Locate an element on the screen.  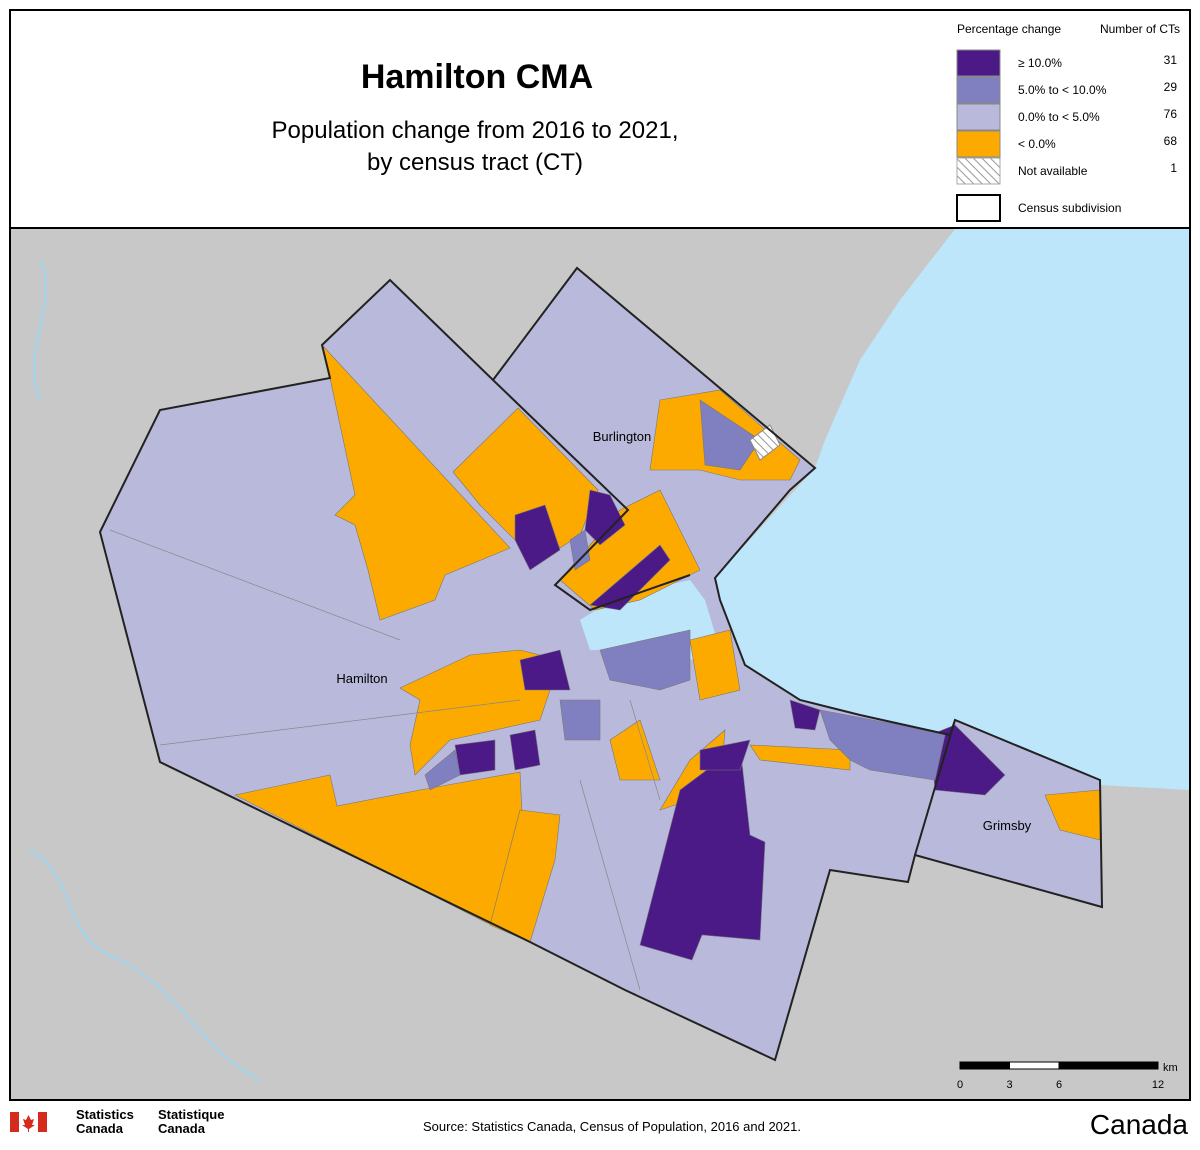
scale-label: 0 is located at coordinates (960, 1085).